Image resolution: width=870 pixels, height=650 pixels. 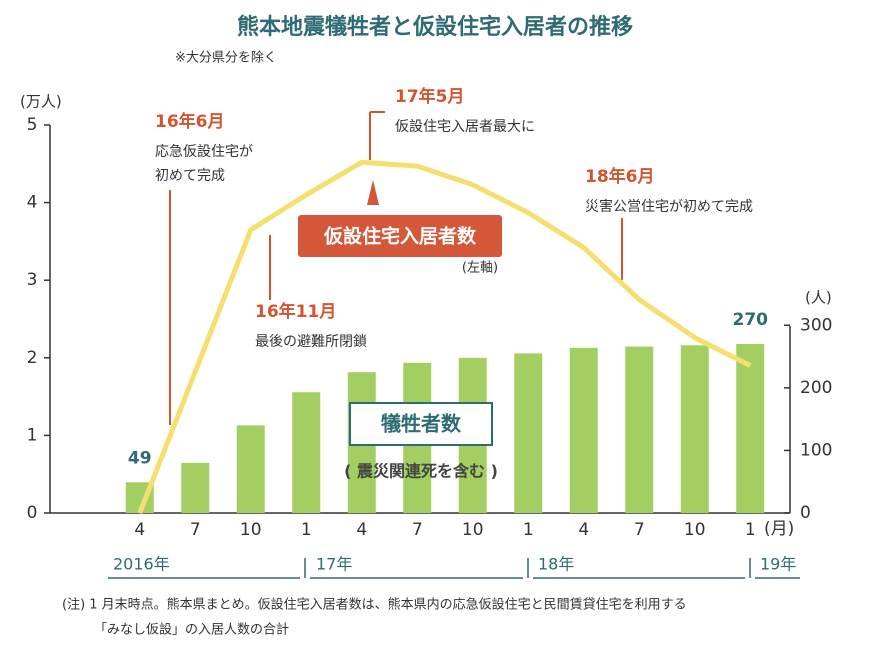 What do you see at coordinates (140, 458) in the screenshot?
I see `value-label: 49` at bounding box center [140, 458].